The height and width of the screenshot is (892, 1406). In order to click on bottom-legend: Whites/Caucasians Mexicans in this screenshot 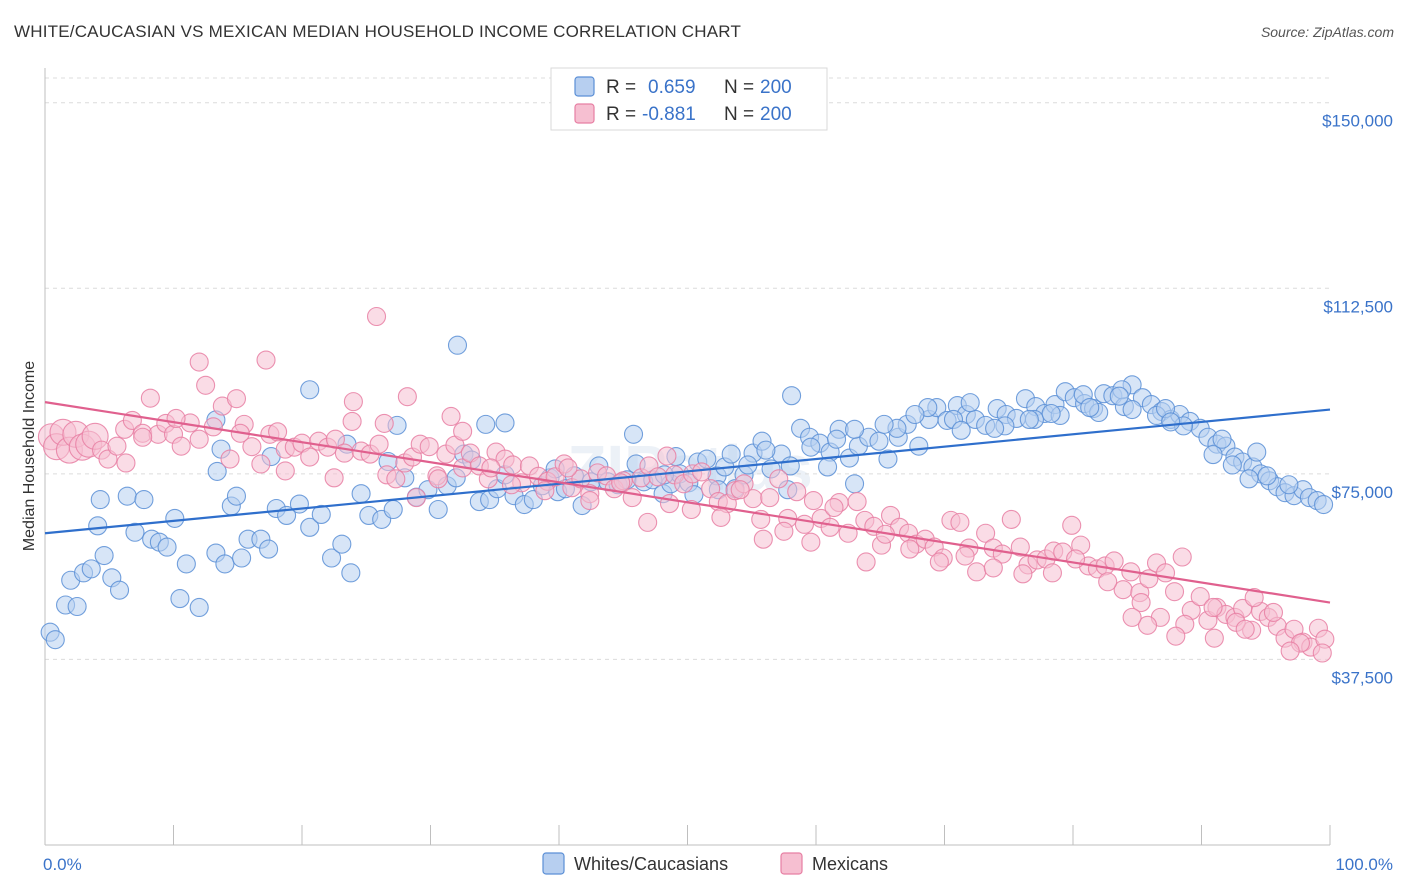, I will do `click(715, 863)`.